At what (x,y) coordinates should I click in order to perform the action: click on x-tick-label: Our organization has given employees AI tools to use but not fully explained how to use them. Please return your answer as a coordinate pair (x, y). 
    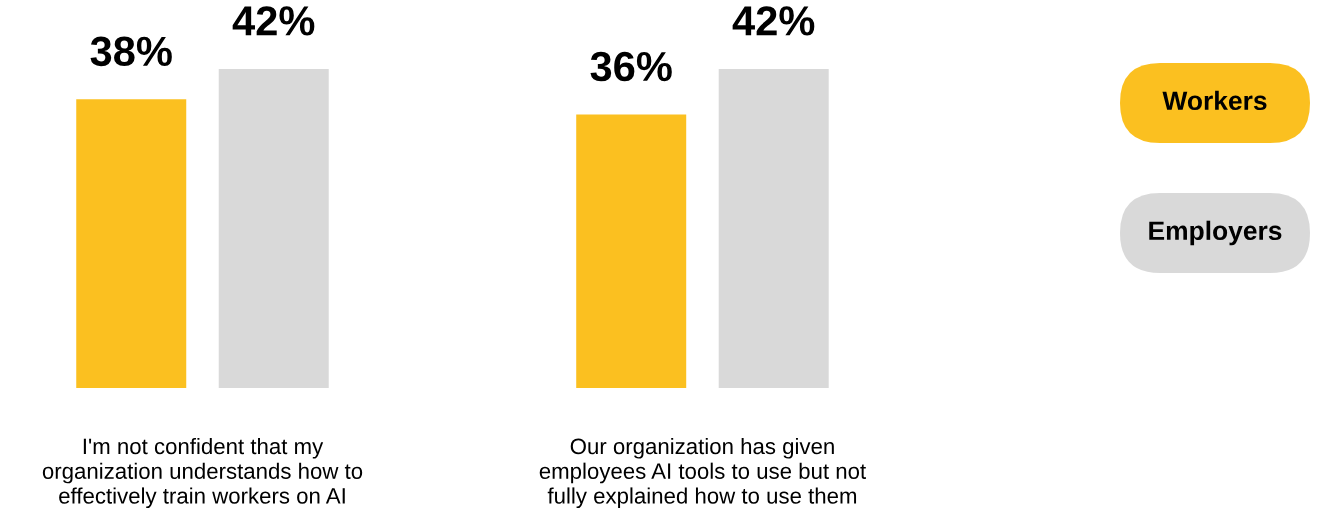
    Looking at the image, I should click on (702, 472).